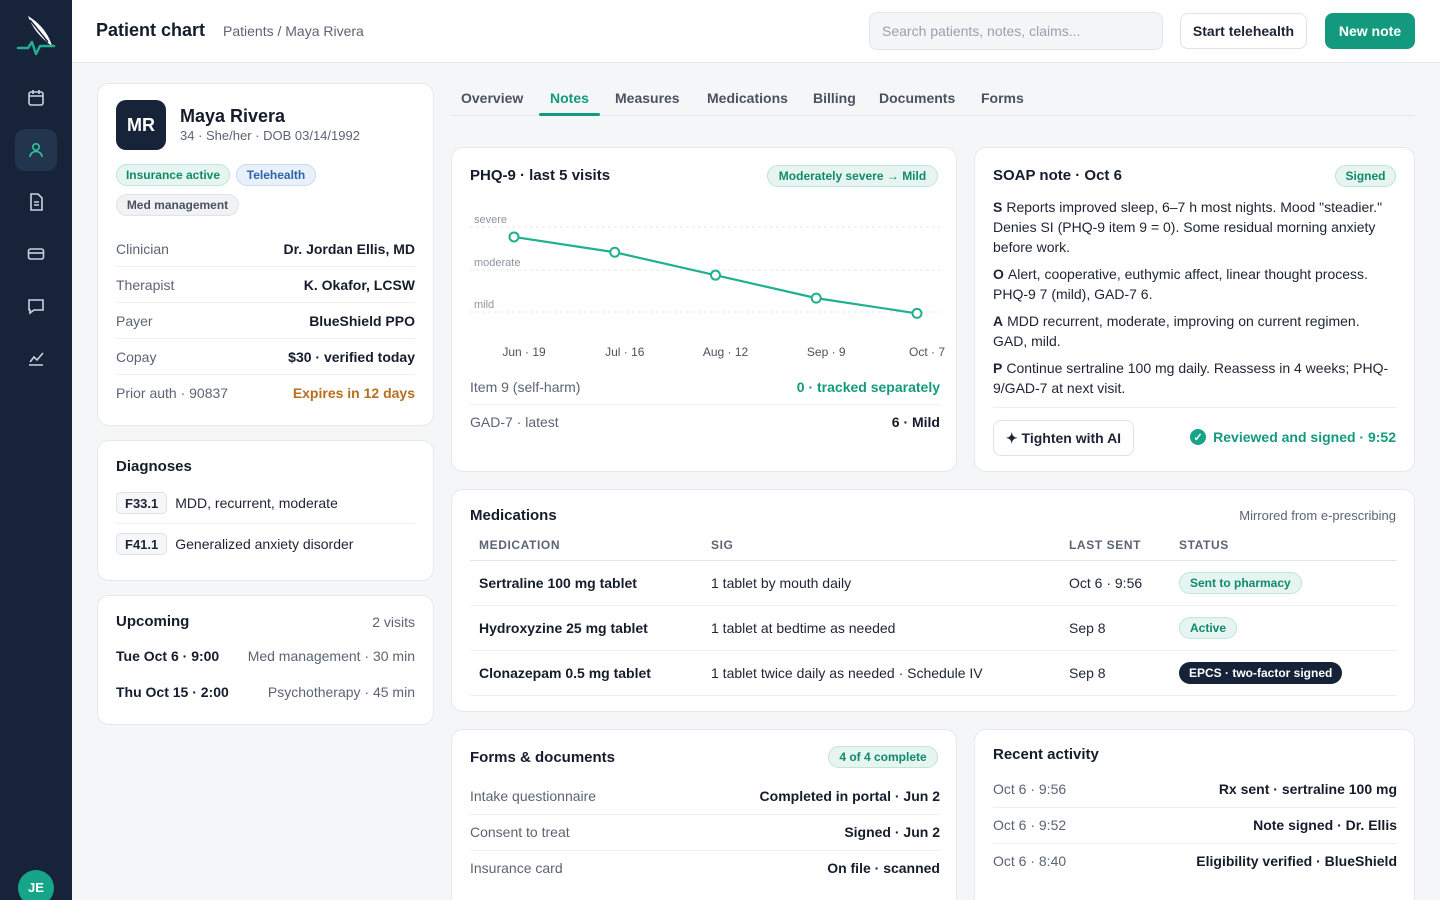 This screenshot has height=900, width=1440. What do you see at coordinates (1195, 789) in the screenshot?
I see `activity-row: Oct 6 · 9:56 Rx sent · sertraline 100 mg` at bounding box center [1195, 789].